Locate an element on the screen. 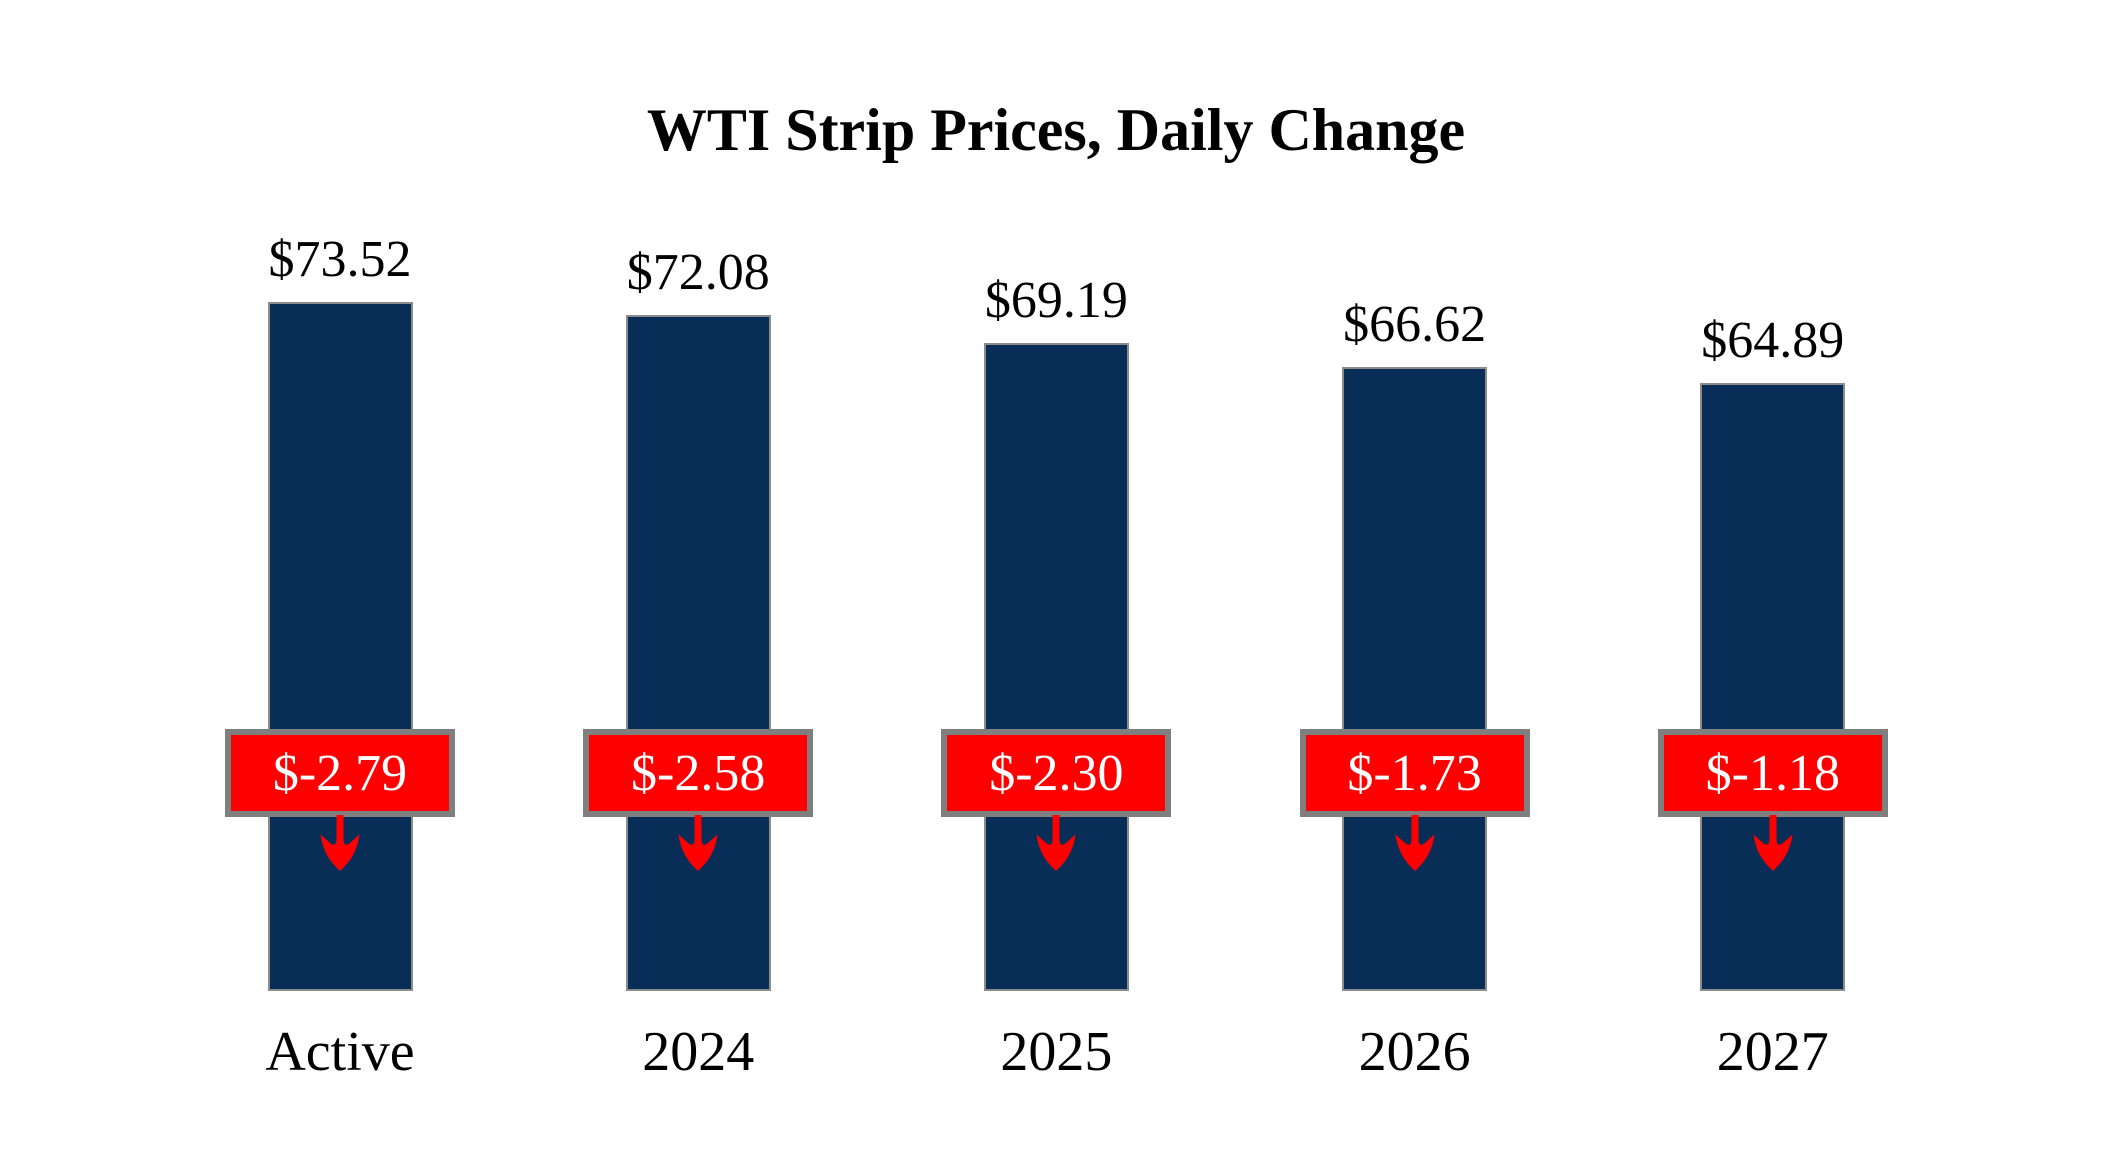  change-label: $-2.58 is located at coordinates (698, 773).